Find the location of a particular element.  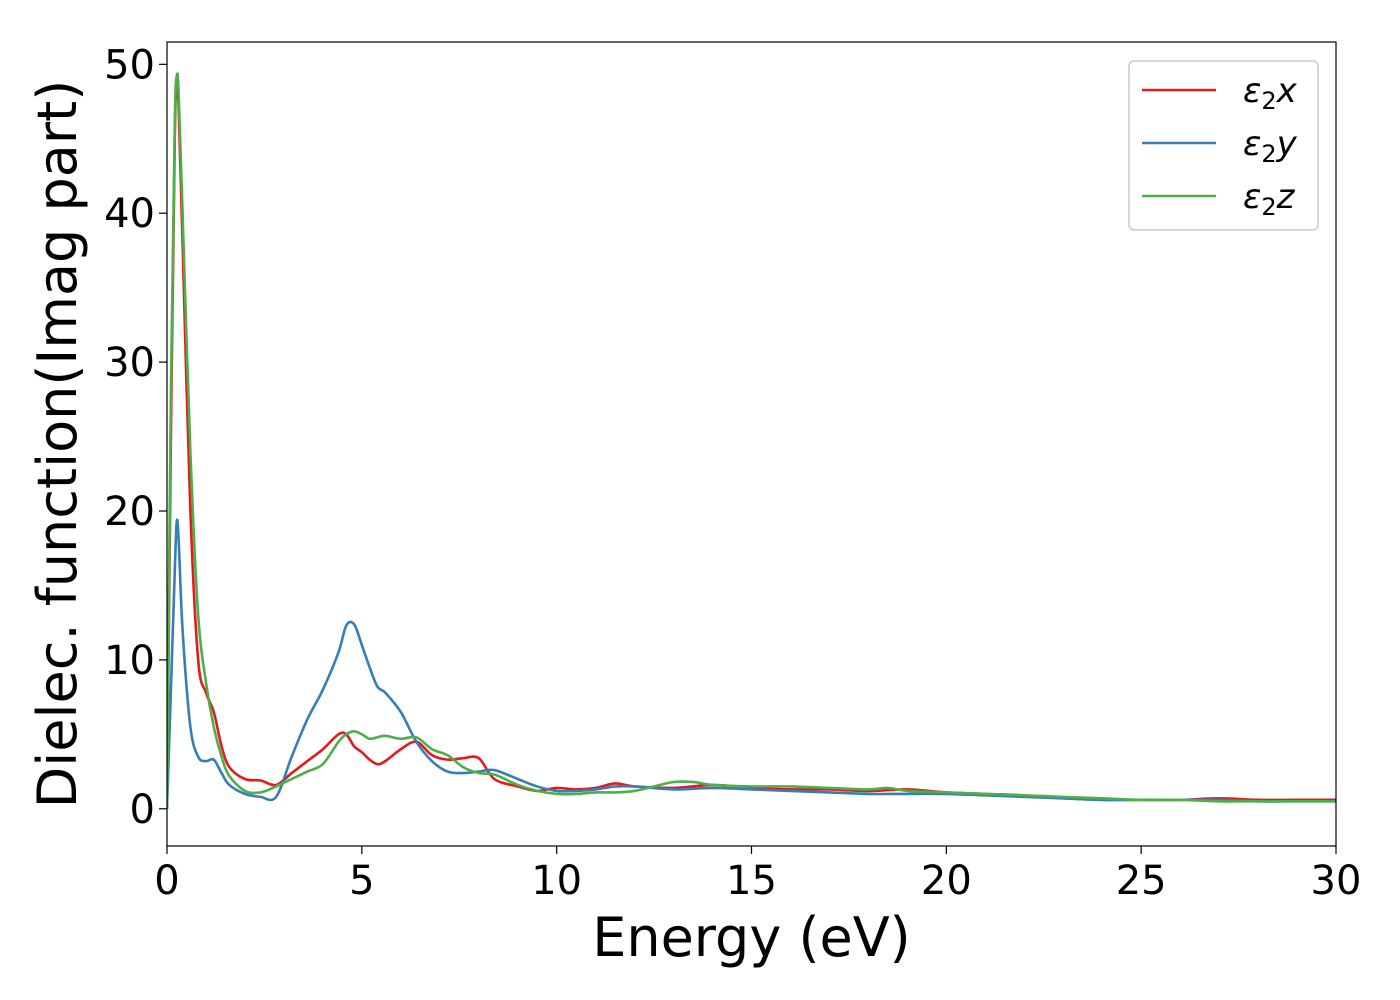

legend-box is located at coordinates (1223, 145).